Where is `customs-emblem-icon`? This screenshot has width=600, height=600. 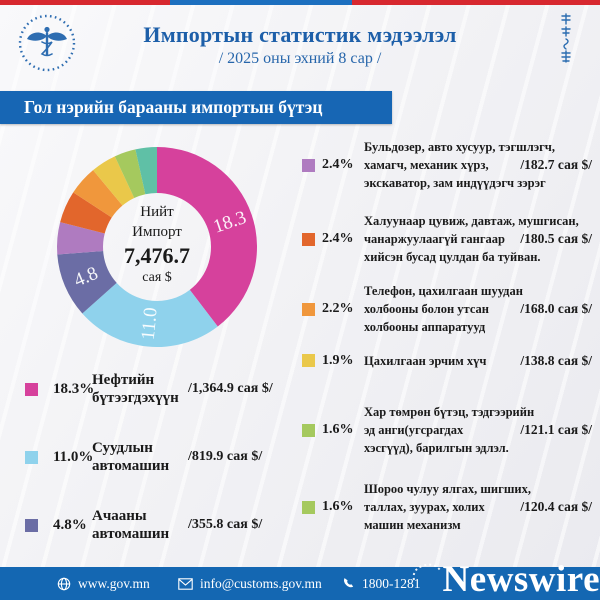 customs-emblem-icon is located at coordinates (47, 43).